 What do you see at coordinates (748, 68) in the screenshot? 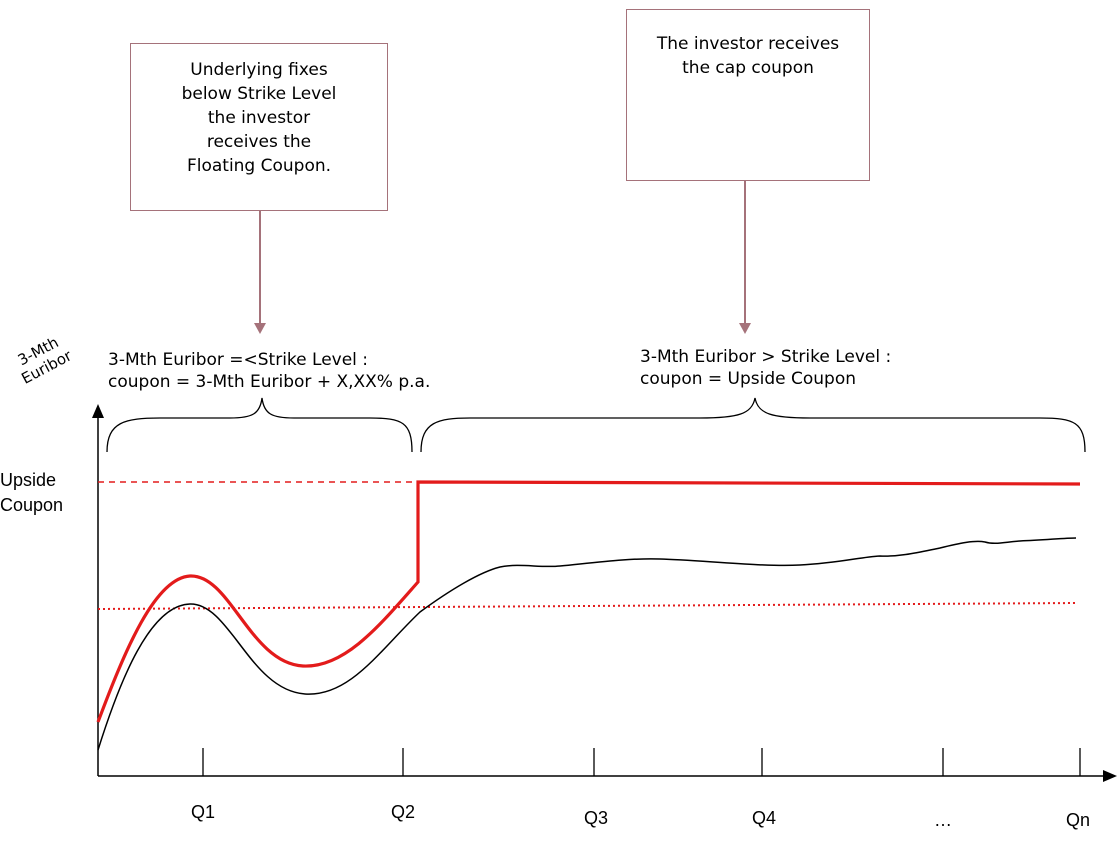
I see `callout-2-line-2: the cap coupon` at bounding box center [748, 68].